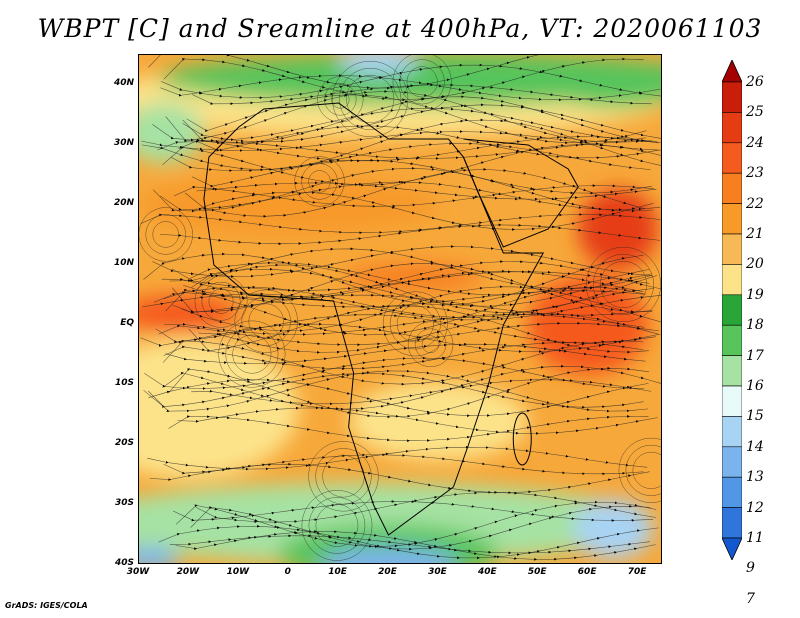  Describe the element at coordinates (124, 563) in the screenshot. I see `lat-tick-label: 40S` at that location.